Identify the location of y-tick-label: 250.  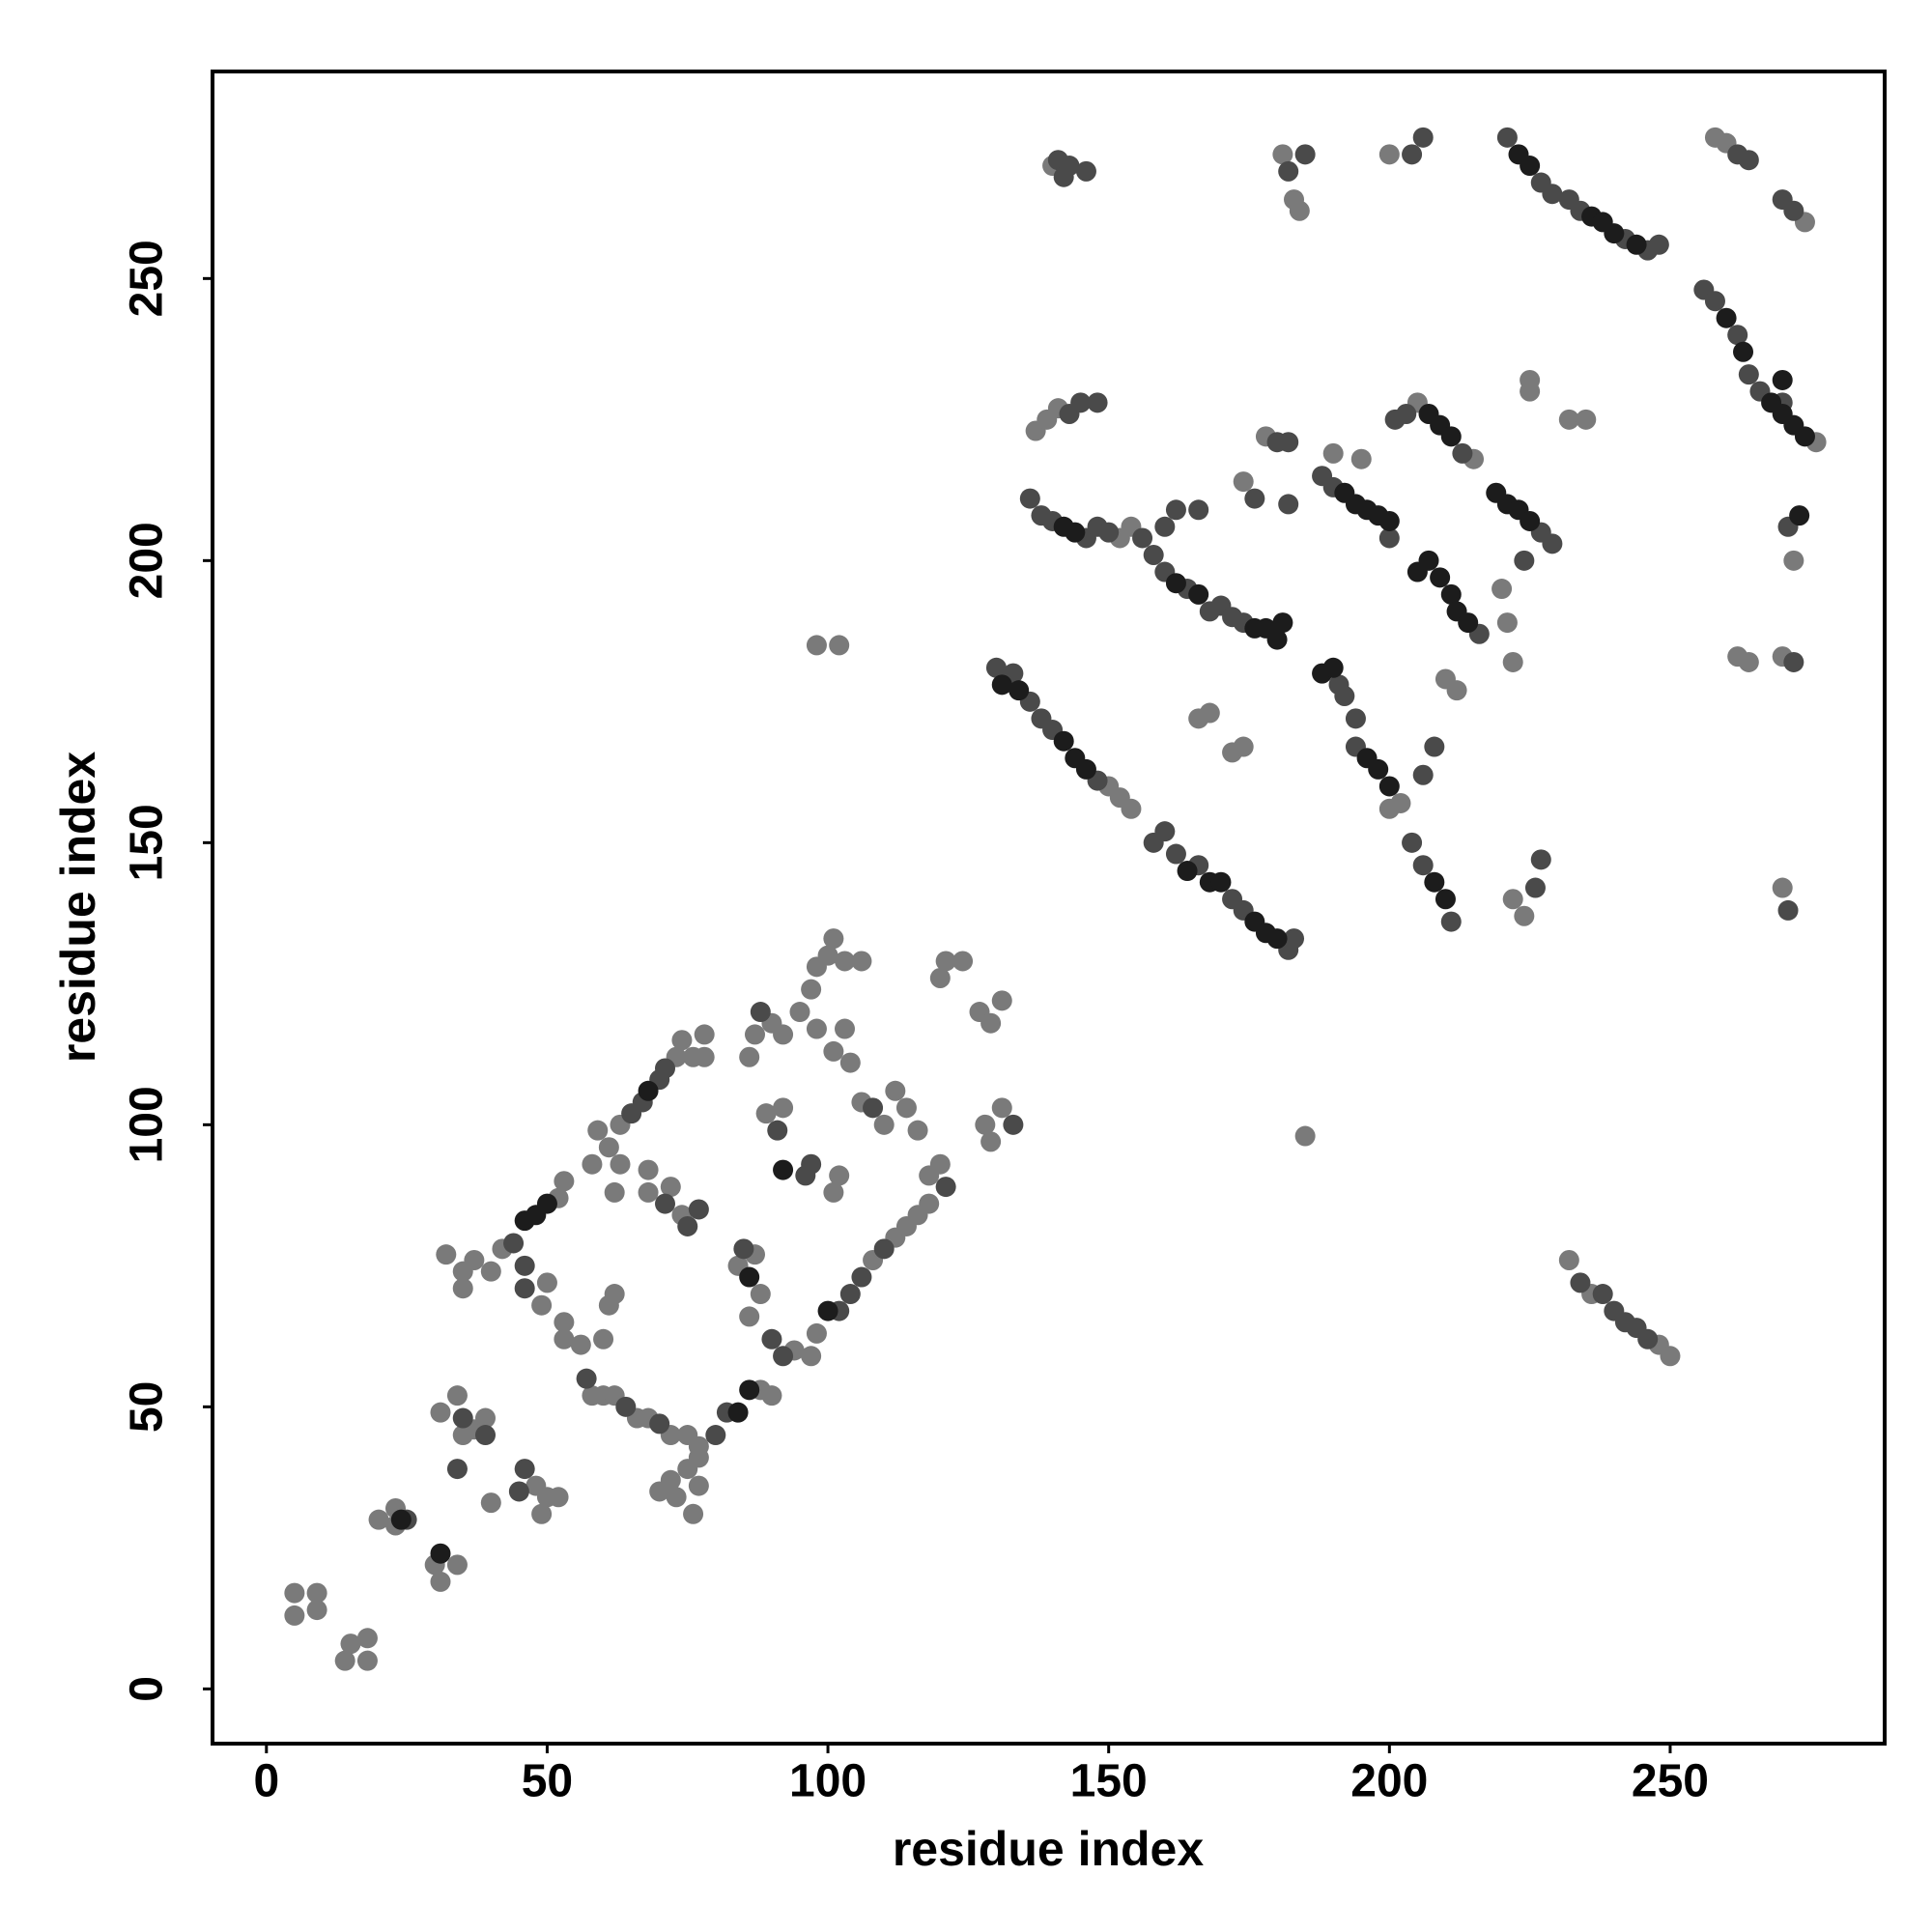
(147, 278).